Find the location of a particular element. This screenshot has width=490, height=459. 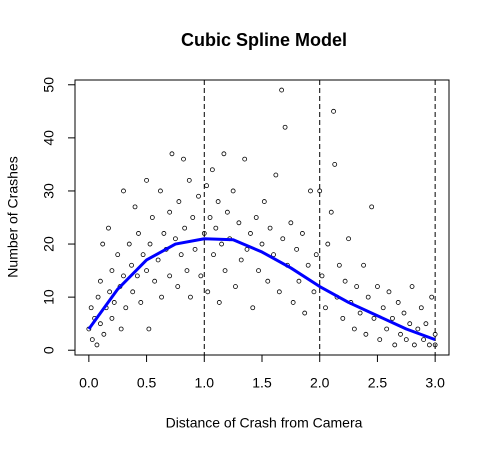

x-tick-label: 3.0 is located at coordinates (435, 383).